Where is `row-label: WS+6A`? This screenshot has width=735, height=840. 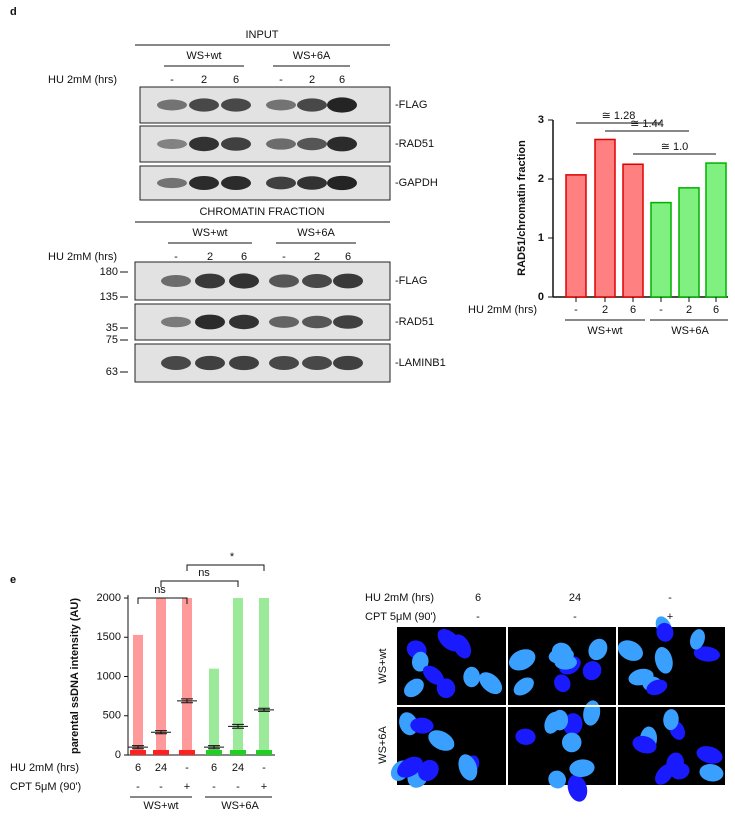
row-label: WS+6A is located at coordinates (383, 745).